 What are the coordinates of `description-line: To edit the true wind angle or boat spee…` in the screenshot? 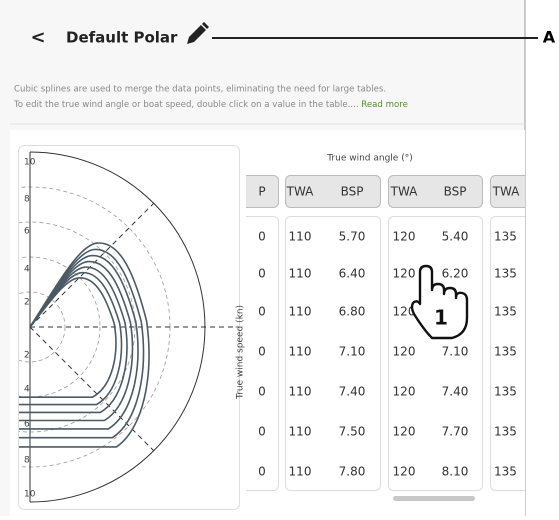 It's located at (210, 105).